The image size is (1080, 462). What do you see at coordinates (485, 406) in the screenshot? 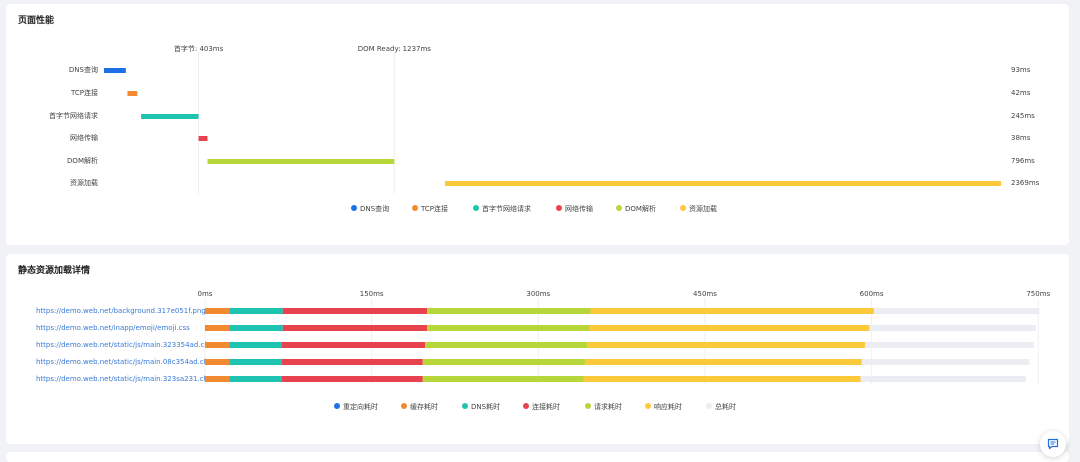
I see `legend-label: DNS耗时` at bounding box center [485, 406].